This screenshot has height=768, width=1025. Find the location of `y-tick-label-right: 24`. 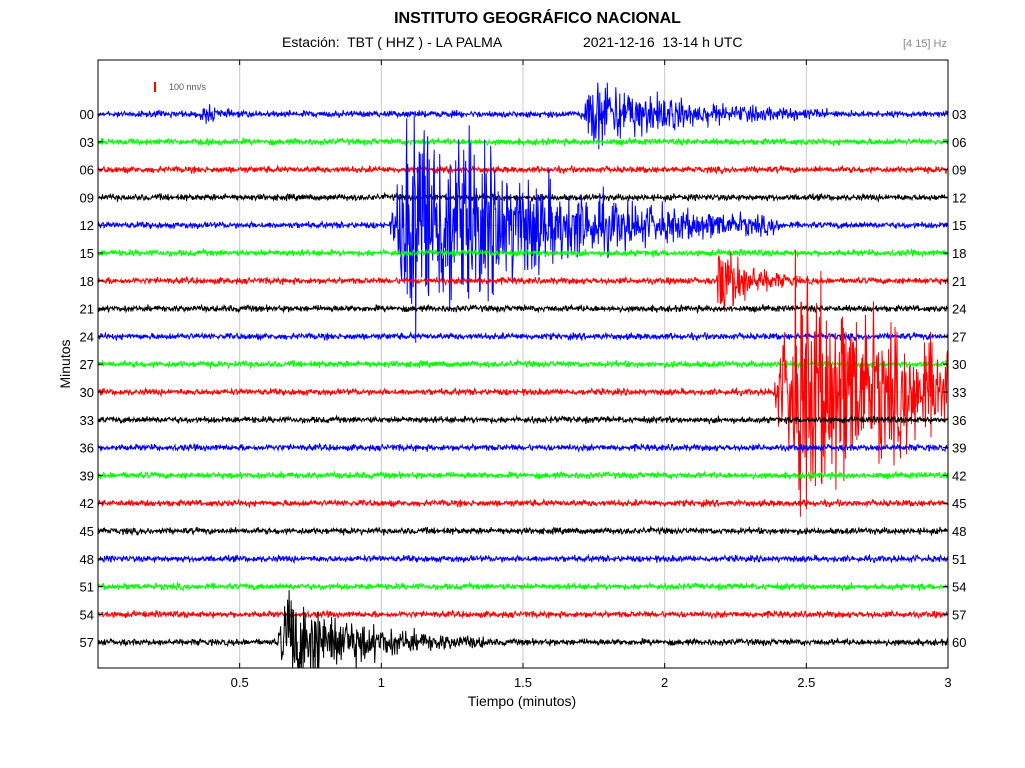

y-tick-label-right: 24 is located at coordinates (959, 309).